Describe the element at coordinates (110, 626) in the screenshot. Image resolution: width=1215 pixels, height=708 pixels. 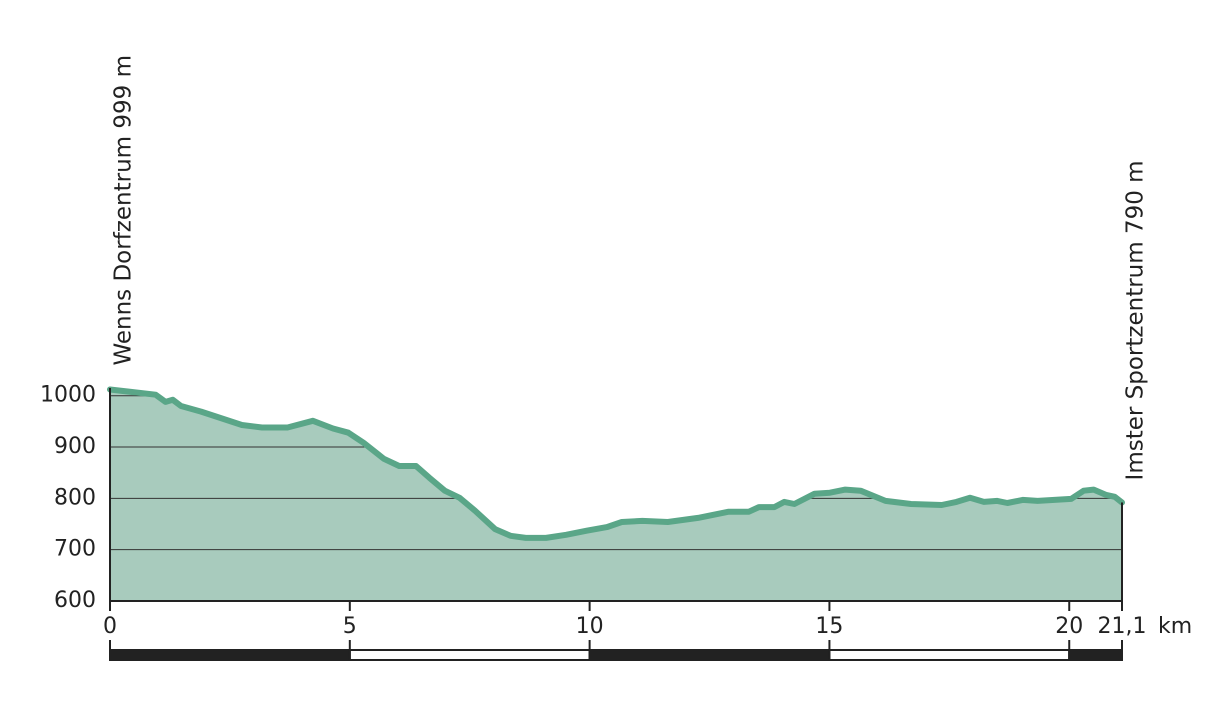
I see `x-tick-label: 0` at that location.